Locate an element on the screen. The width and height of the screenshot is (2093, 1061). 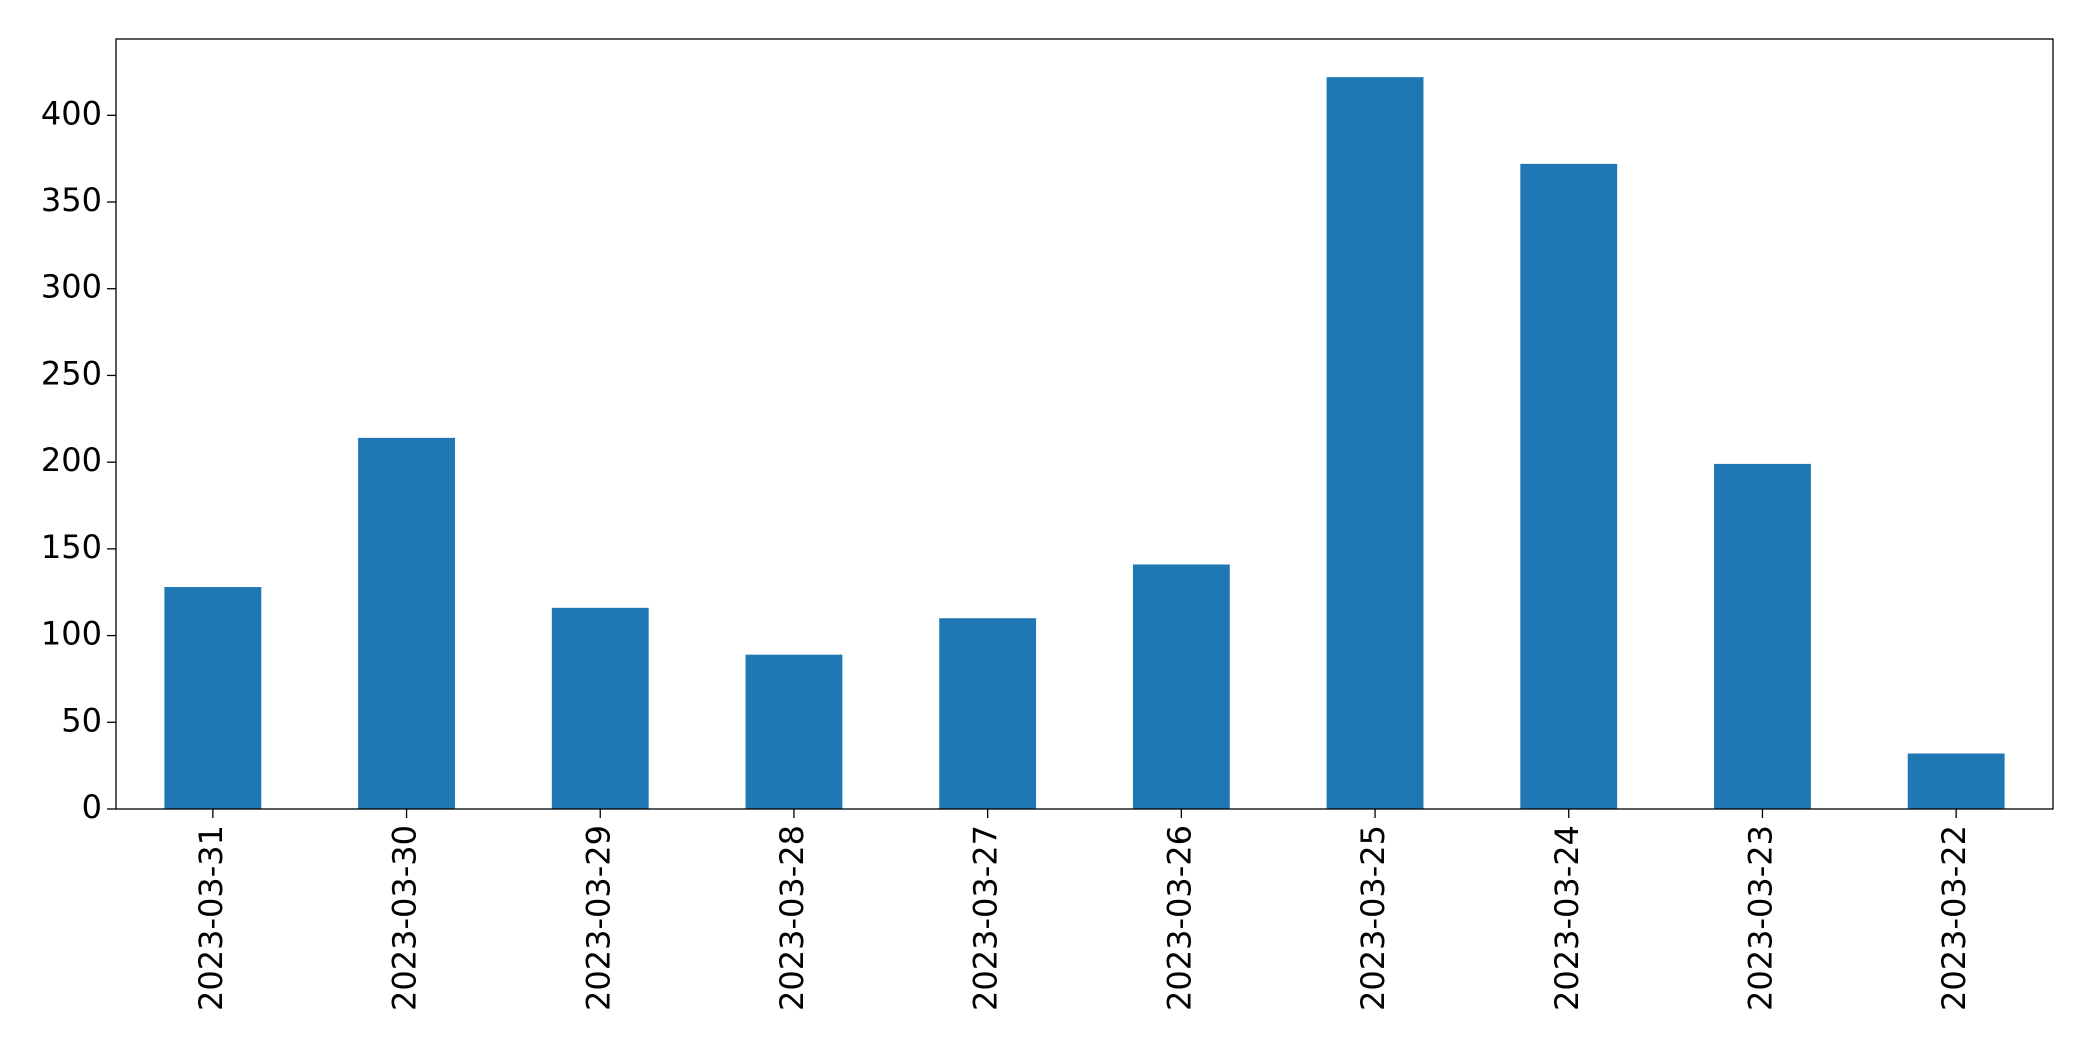
y-tick-label: 350 is located at coordinates (71, 200).